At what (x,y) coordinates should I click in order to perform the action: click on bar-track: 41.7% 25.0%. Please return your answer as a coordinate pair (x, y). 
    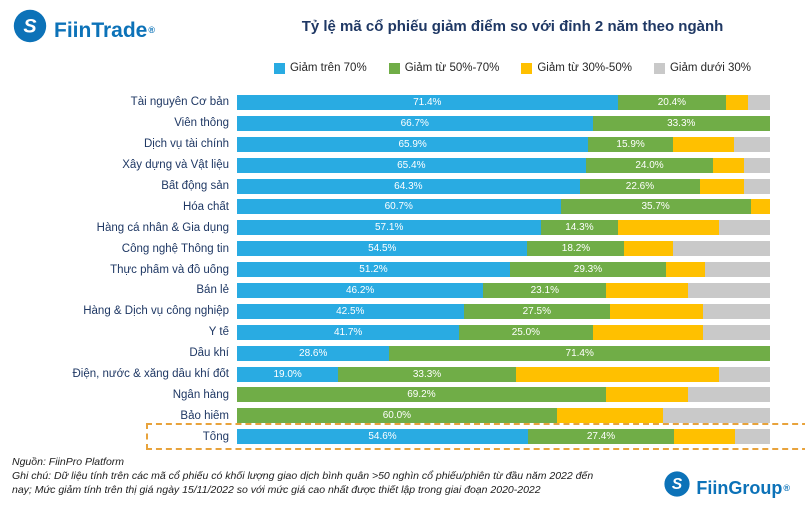
    Looking at the image, I should click on (503, 332).